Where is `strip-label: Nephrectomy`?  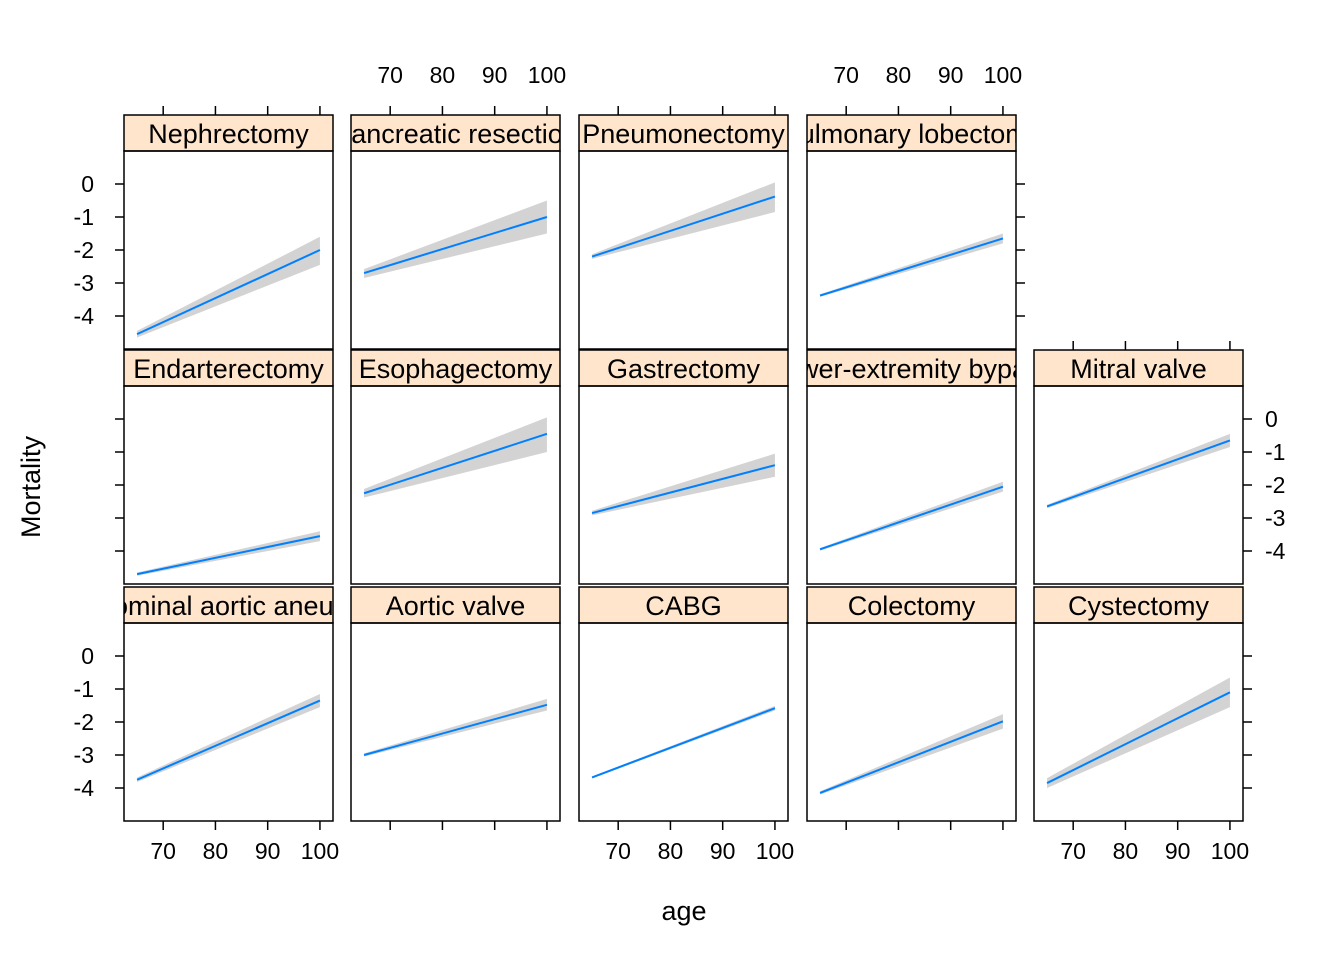
strip-label: Nephrectomy is located at coordinates (228, 134).